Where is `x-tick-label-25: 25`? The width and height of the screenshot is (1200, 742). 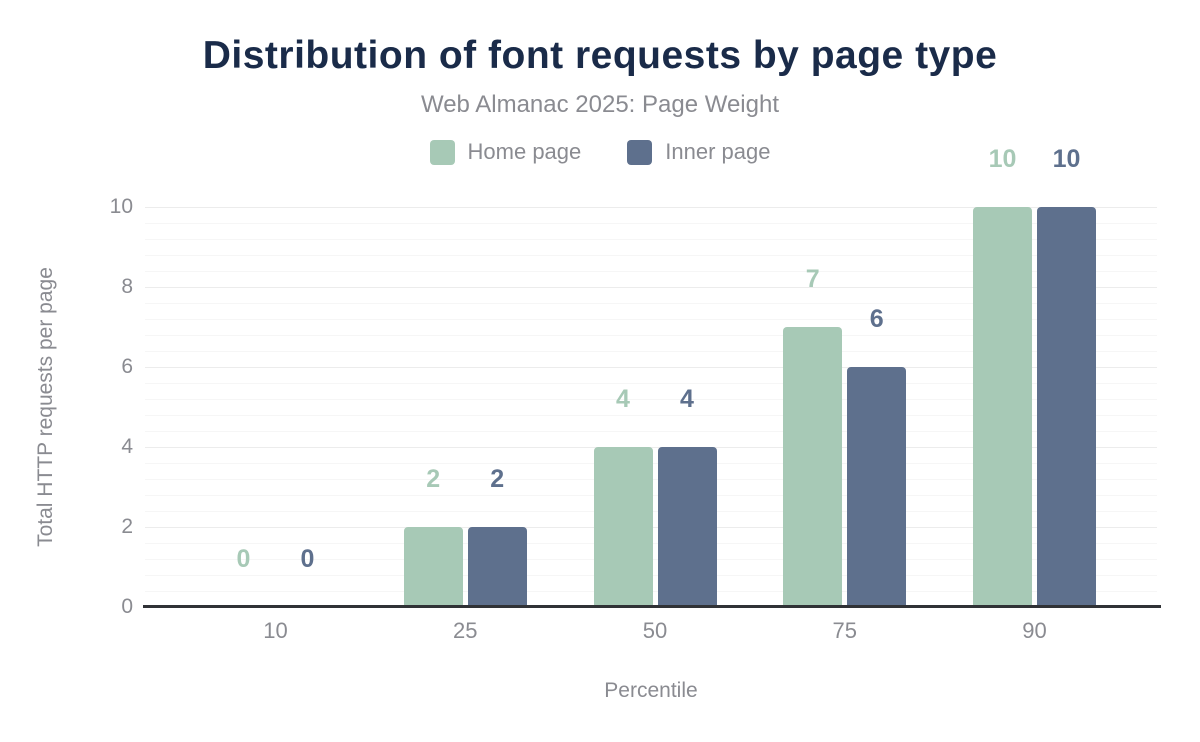
x-tick-label-25: 25 is located at coordinates (465, 630).